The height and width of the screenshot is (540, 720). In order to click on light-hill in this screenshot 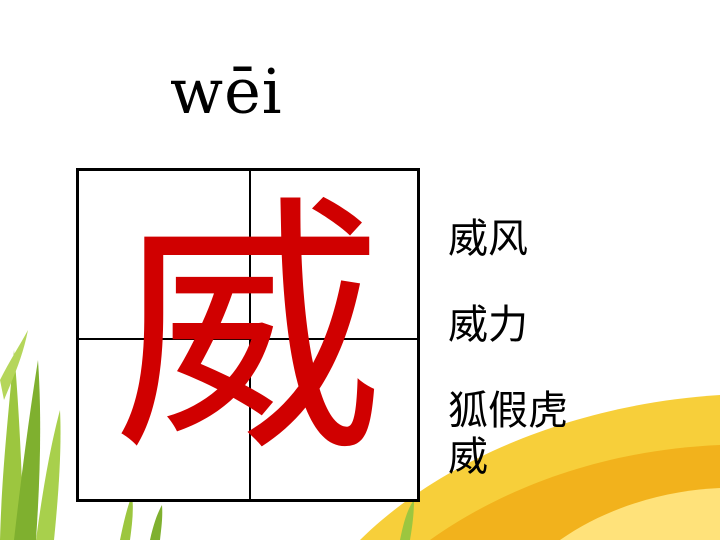, I will do `click(640, 514)`.